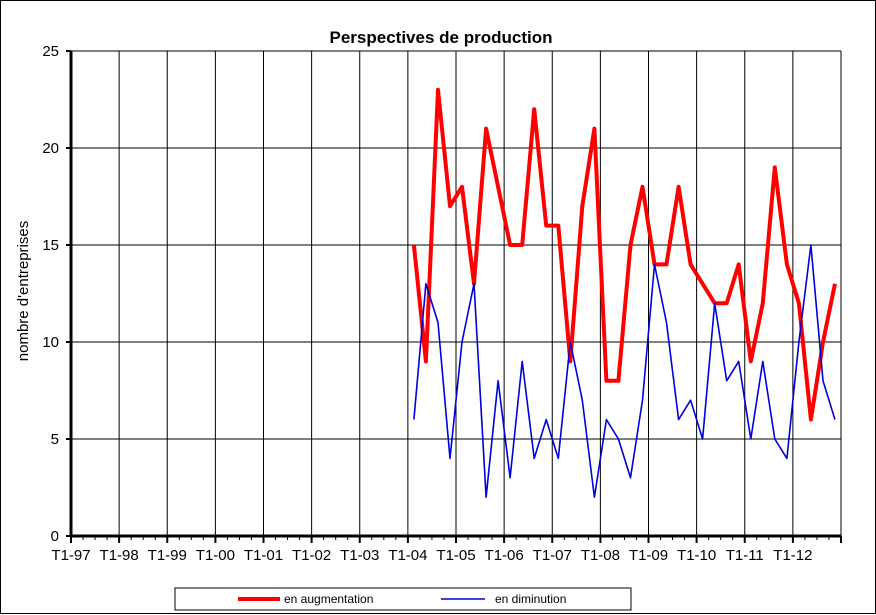 This screenshot has width=876, height=615. What do you see at coordinates (696, 555) in the screenshot?
I see `x-tick-label: T1-10` at bounding box center [696, 555].